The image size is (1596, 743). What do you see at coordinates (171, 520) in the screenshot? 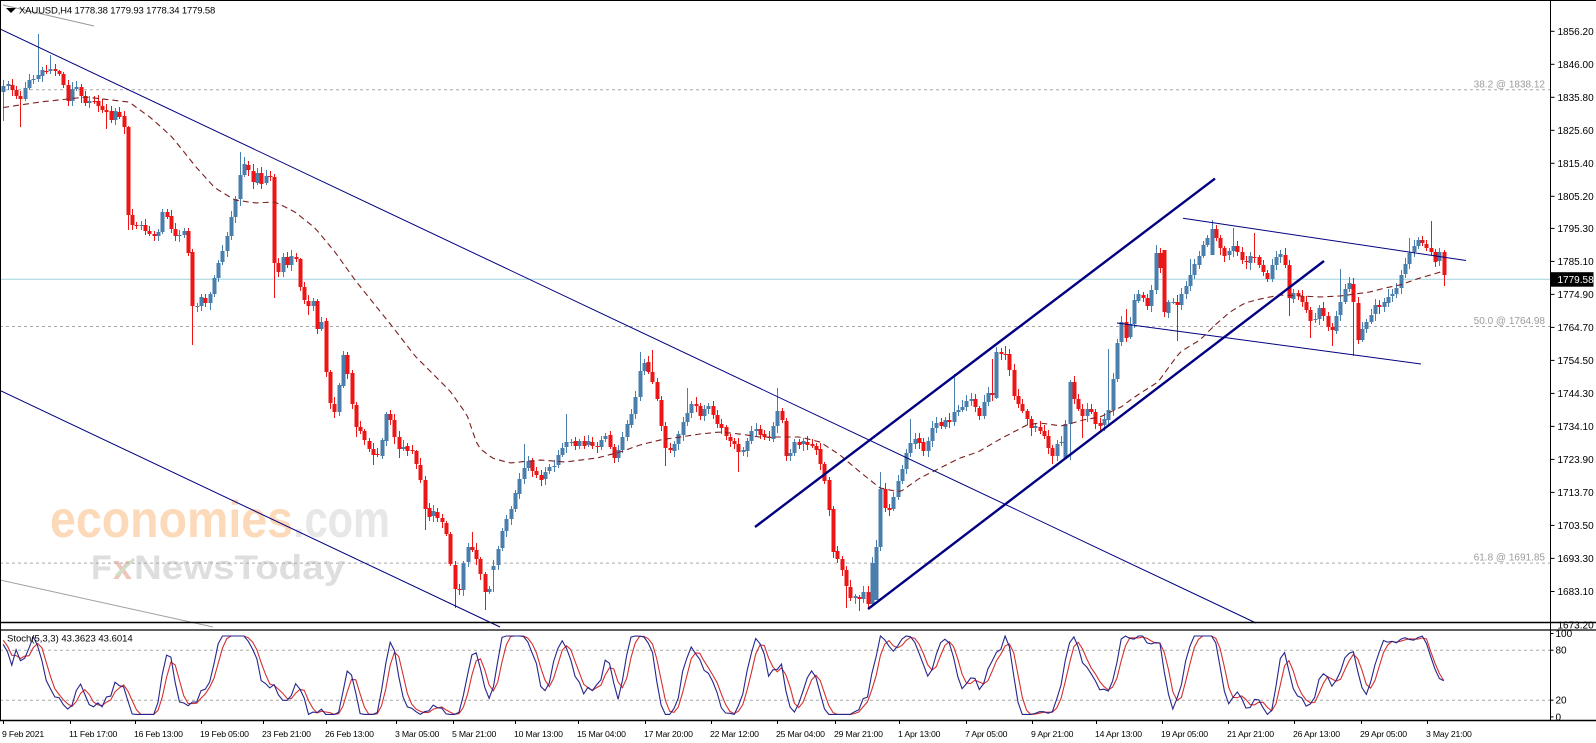
I see `svg-text: economies` at bounding box center [171, 520].